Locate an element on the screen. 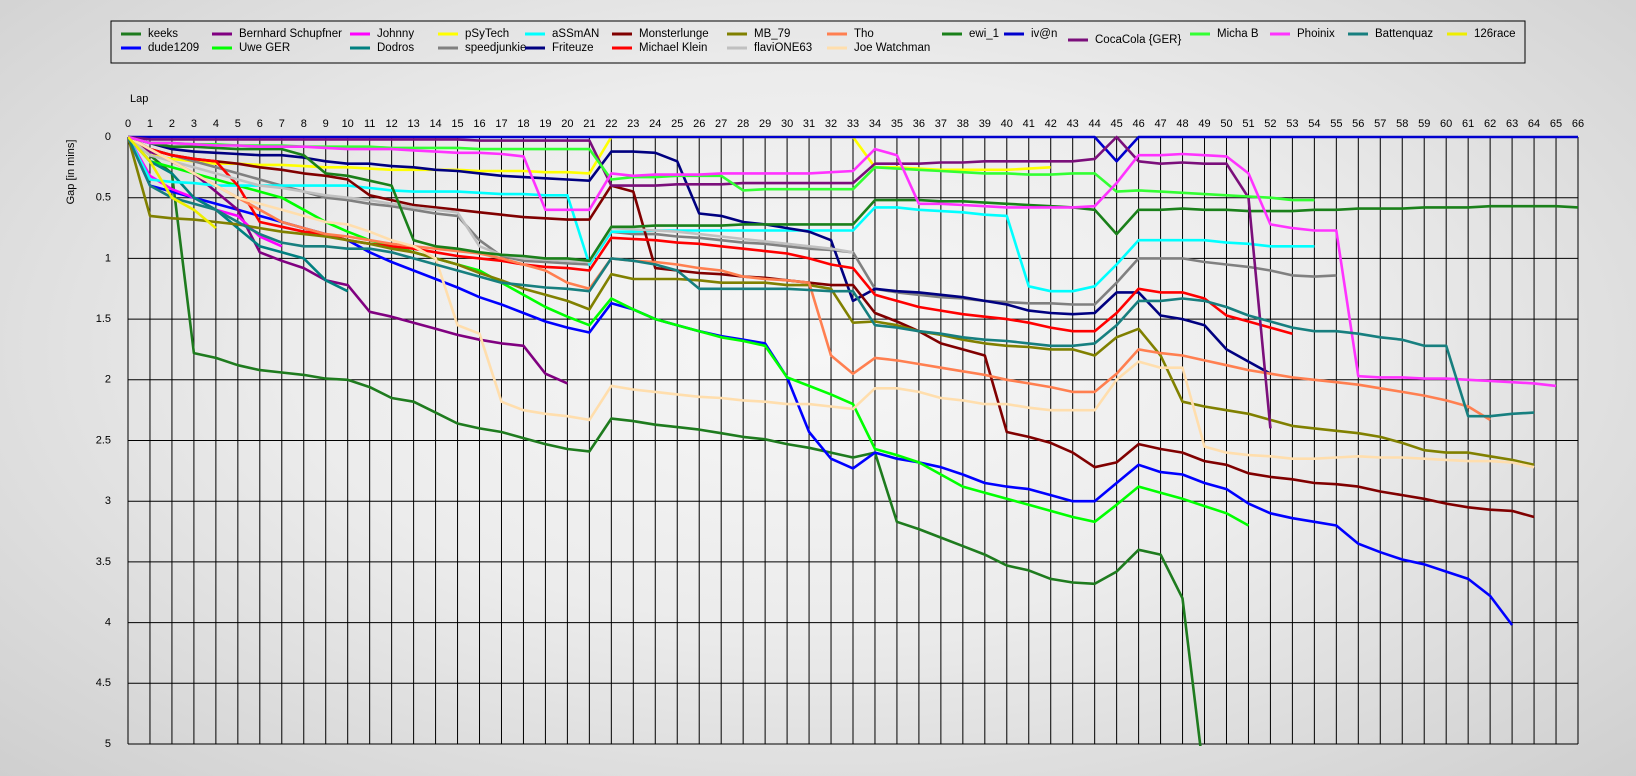 The height and width of the screenshot is (776, 1636). x-axis-label: Lap is located at coordinates (139, 99).